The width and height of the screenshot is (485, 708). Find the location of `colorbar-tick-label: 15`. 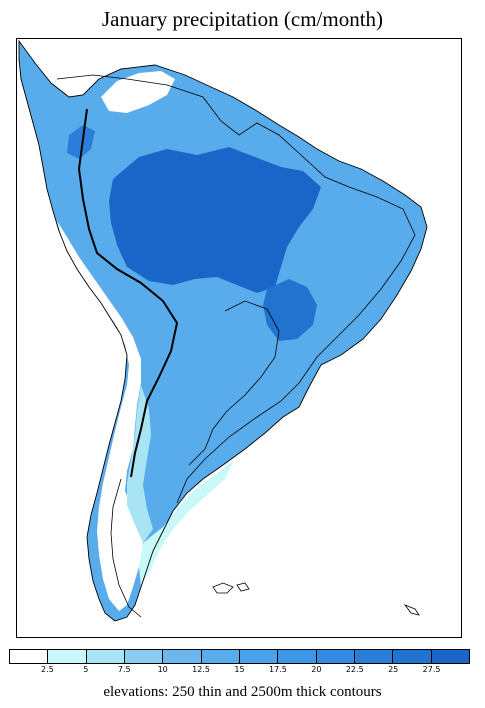

colorbar-tick-label: 15 is located at coordinates (239, 669).